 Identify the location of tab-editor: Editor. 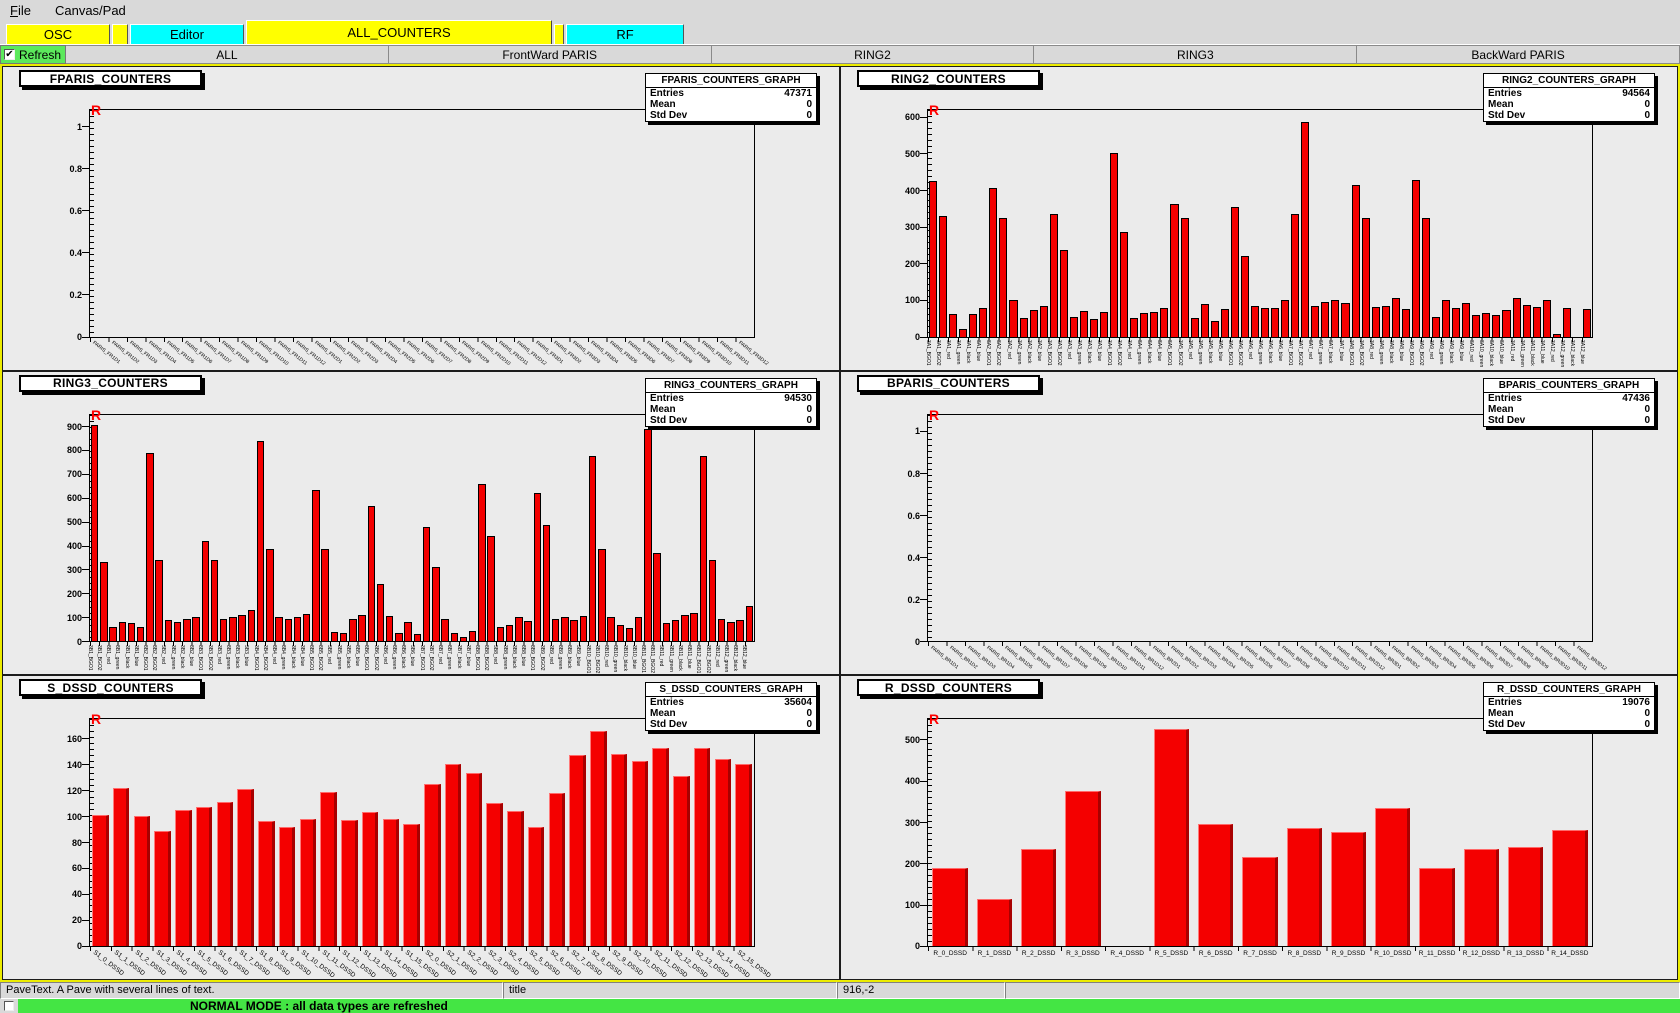
(187, 34).